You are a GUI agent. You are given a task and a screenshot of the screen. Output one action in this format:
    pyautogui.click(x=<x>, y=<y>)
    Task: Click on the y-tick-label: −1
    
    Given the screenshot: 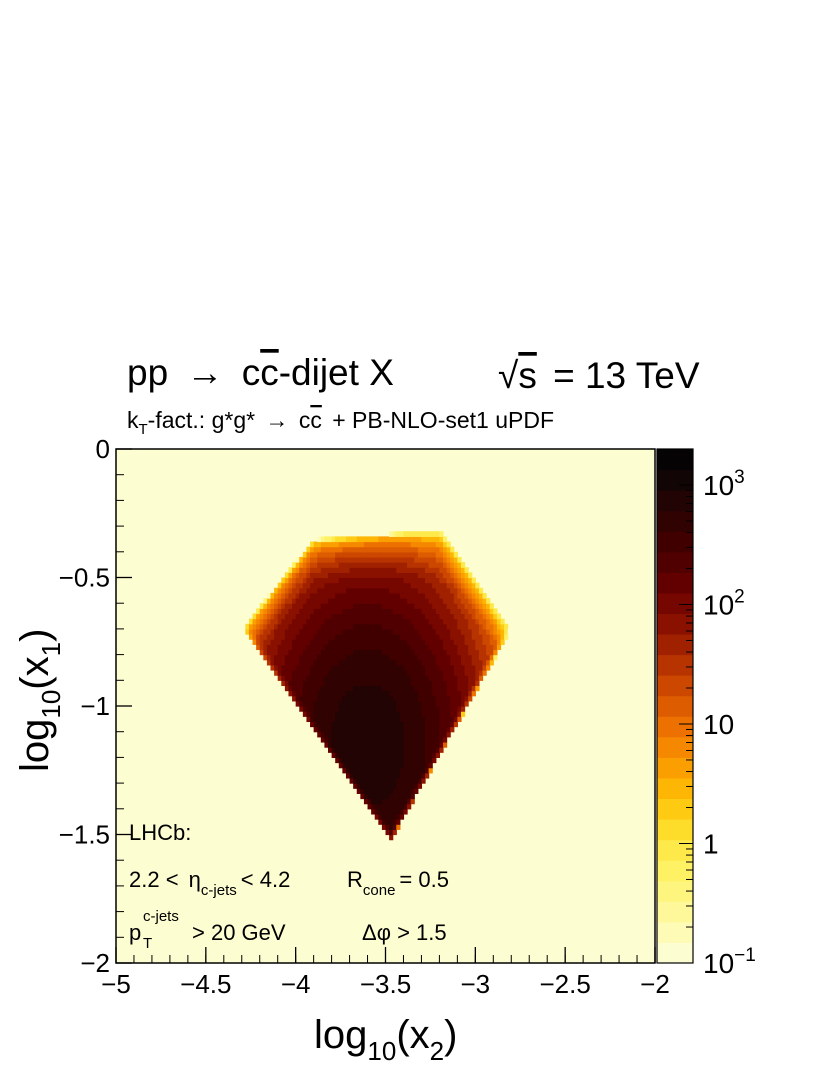 What is the action you would take?
    pyautogui.click(x=95, y=706)
    